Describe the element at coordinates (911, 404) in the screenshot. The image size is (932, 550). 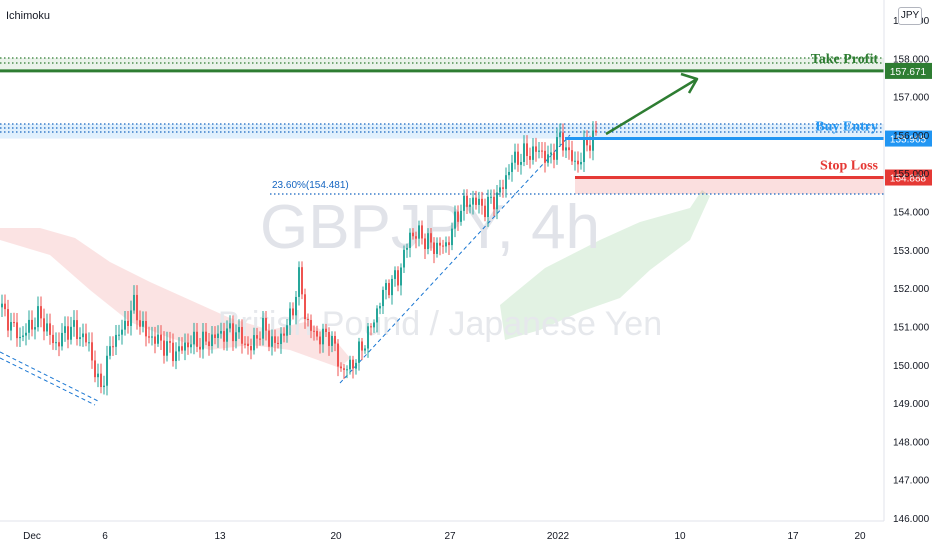
I see `price-tick-label: 149.000` at that location.